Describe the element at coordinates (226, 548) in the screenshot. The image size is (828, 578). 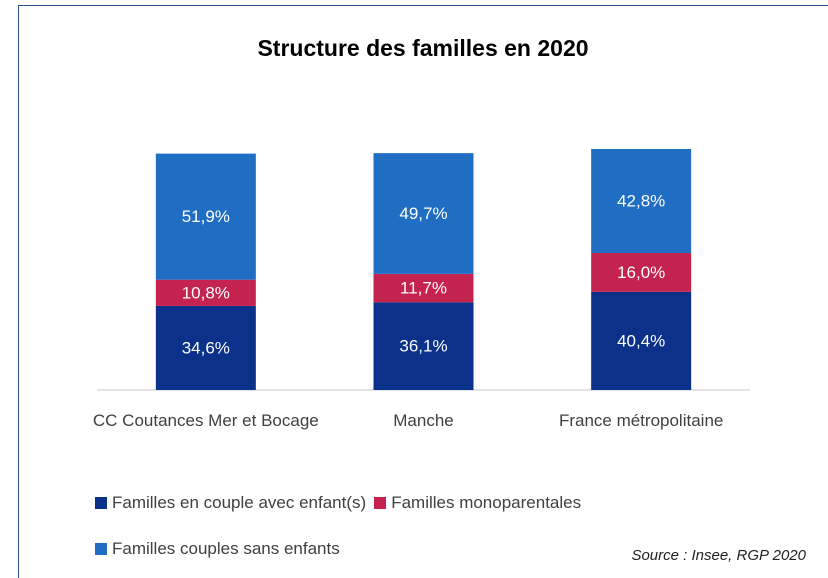
I see `legend-label: Familles couples sans enfants` at that location.